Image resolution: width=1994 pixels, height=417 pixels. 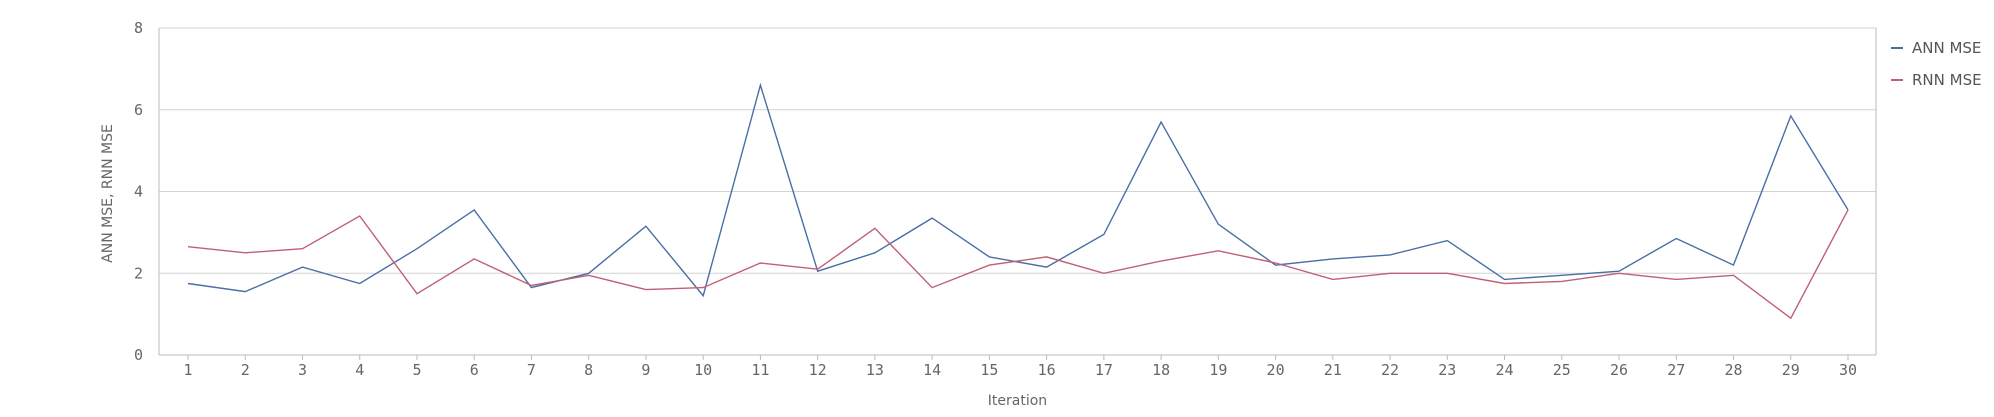 What do you see at coordinates (1562, 370) in the screenshot?
I see `x-tick-label: 25` at bounding box center [1562, 370].